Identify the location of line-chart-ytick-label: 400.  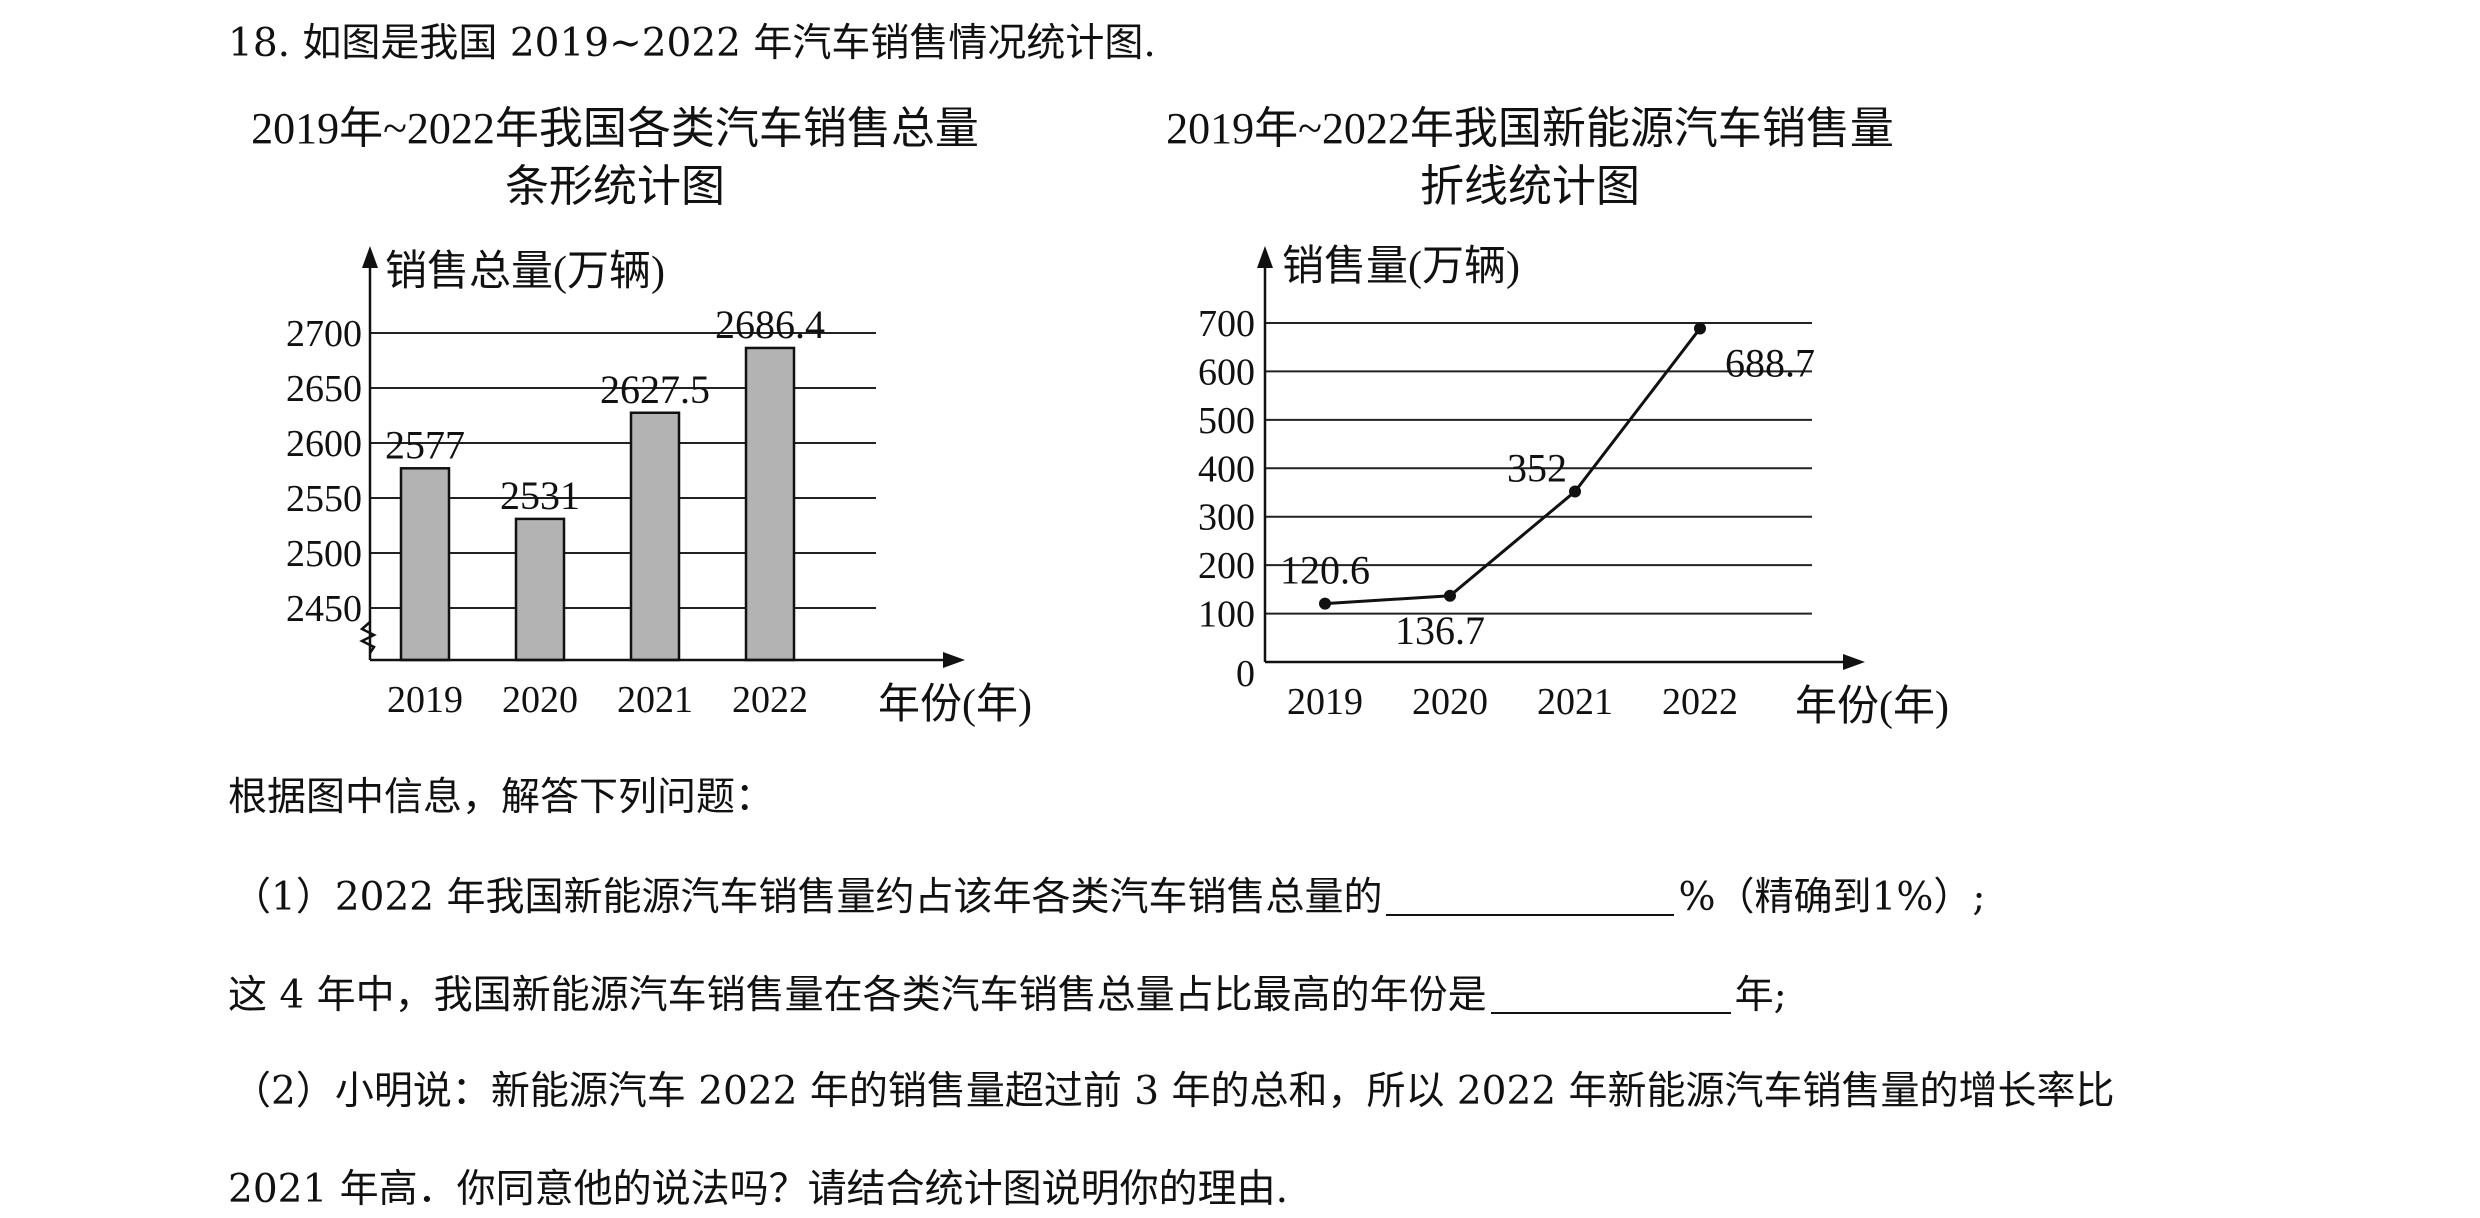
(1226, 469).